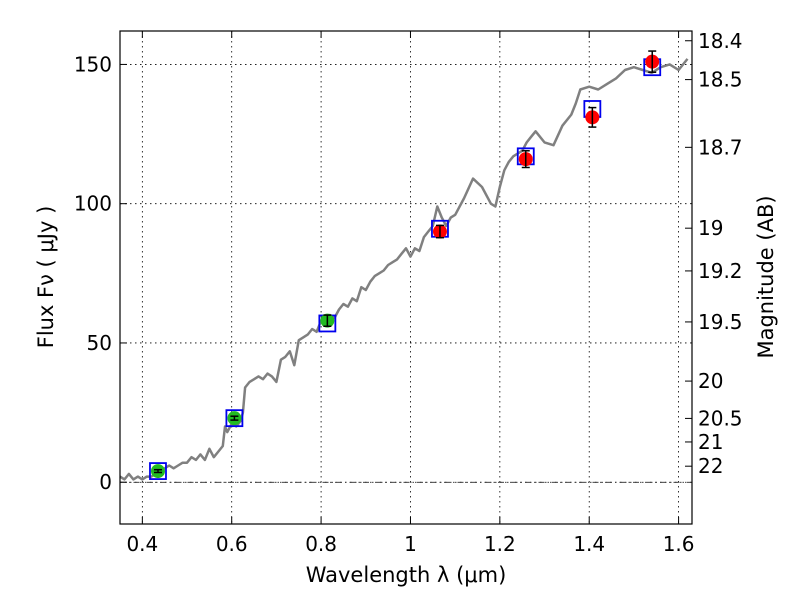 Image resolution: width=800 pixels, height=600 pixels. What do you see at coordinates (406, 575) in the screenshot?
I see `x-axis-label: Wavelength λ (μm)` at bounding box center [406, 575].